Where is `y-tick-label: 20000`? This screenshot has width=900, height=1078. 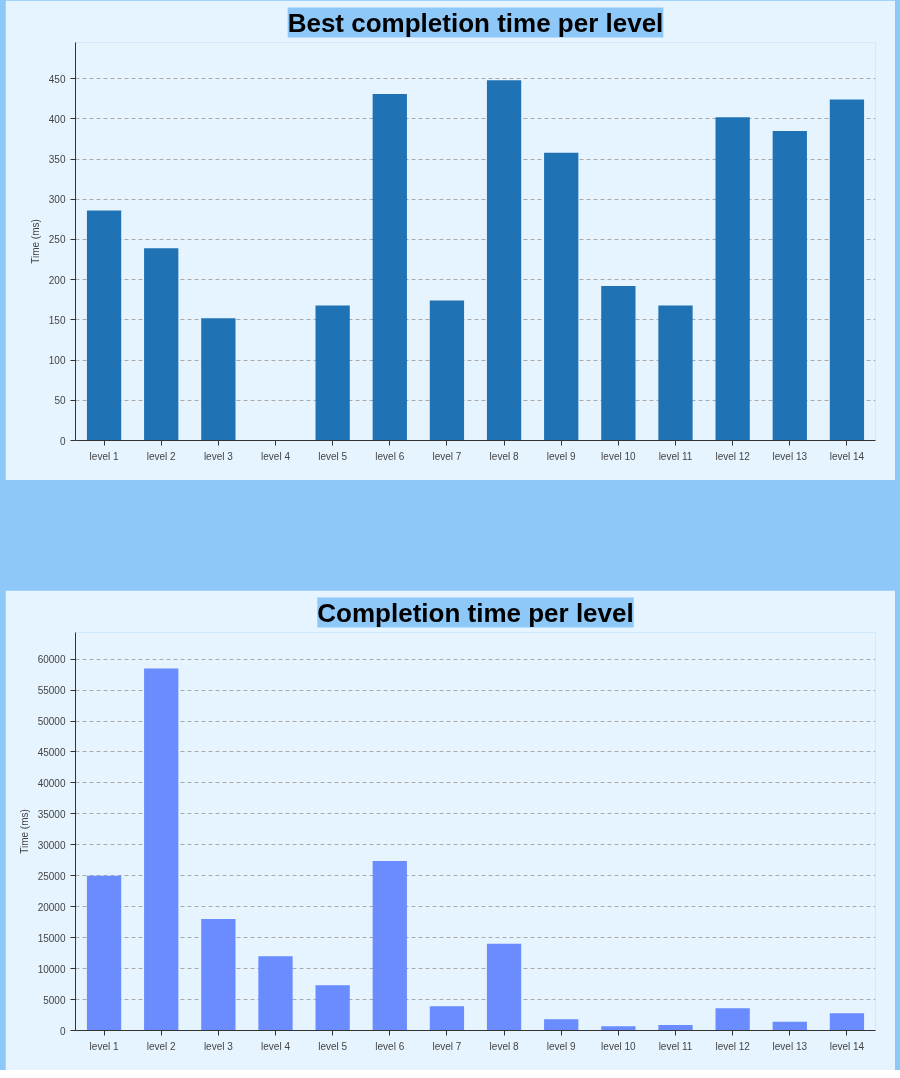
y-tick-label: 20000 is located at coordinates (51, 907).